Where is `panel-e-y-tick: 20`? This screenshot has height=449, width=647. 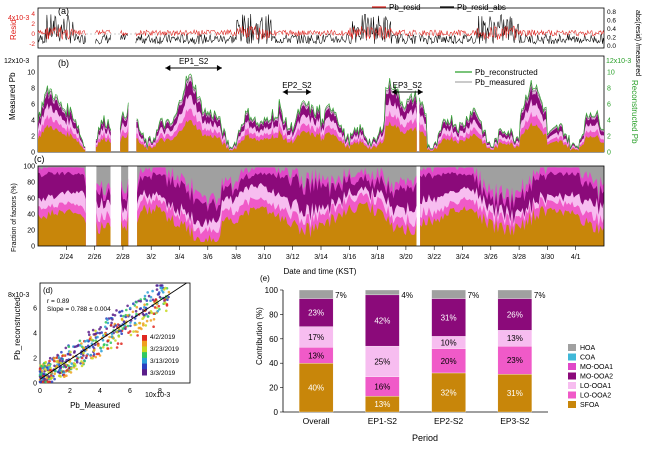
panel-e-y-tick: 20 is located at coordinates (273, 388).